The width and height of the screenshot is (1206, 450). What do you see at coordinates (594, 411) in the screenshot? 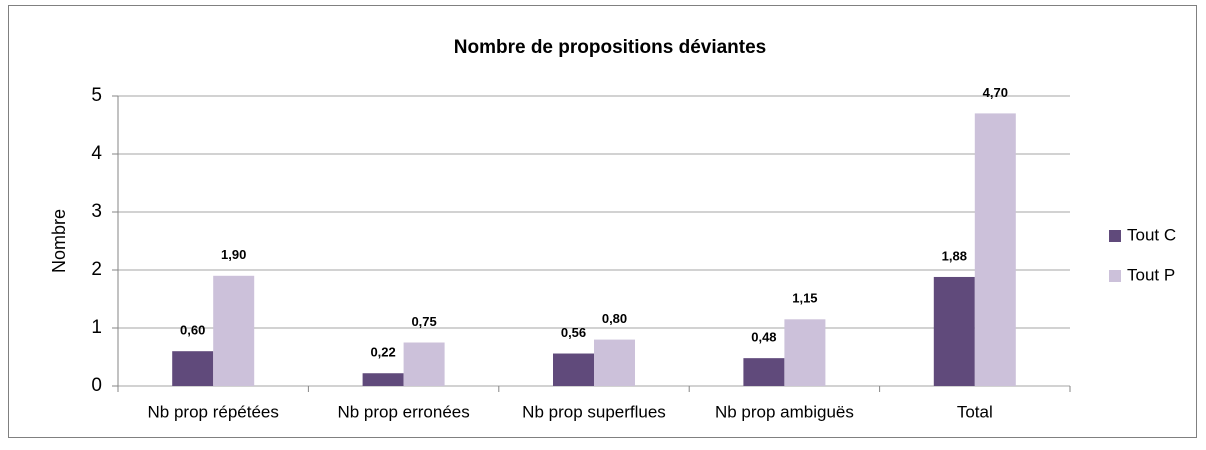
I see `x-tick-label: Nb prop superflues` at bounding box center [594, 411].